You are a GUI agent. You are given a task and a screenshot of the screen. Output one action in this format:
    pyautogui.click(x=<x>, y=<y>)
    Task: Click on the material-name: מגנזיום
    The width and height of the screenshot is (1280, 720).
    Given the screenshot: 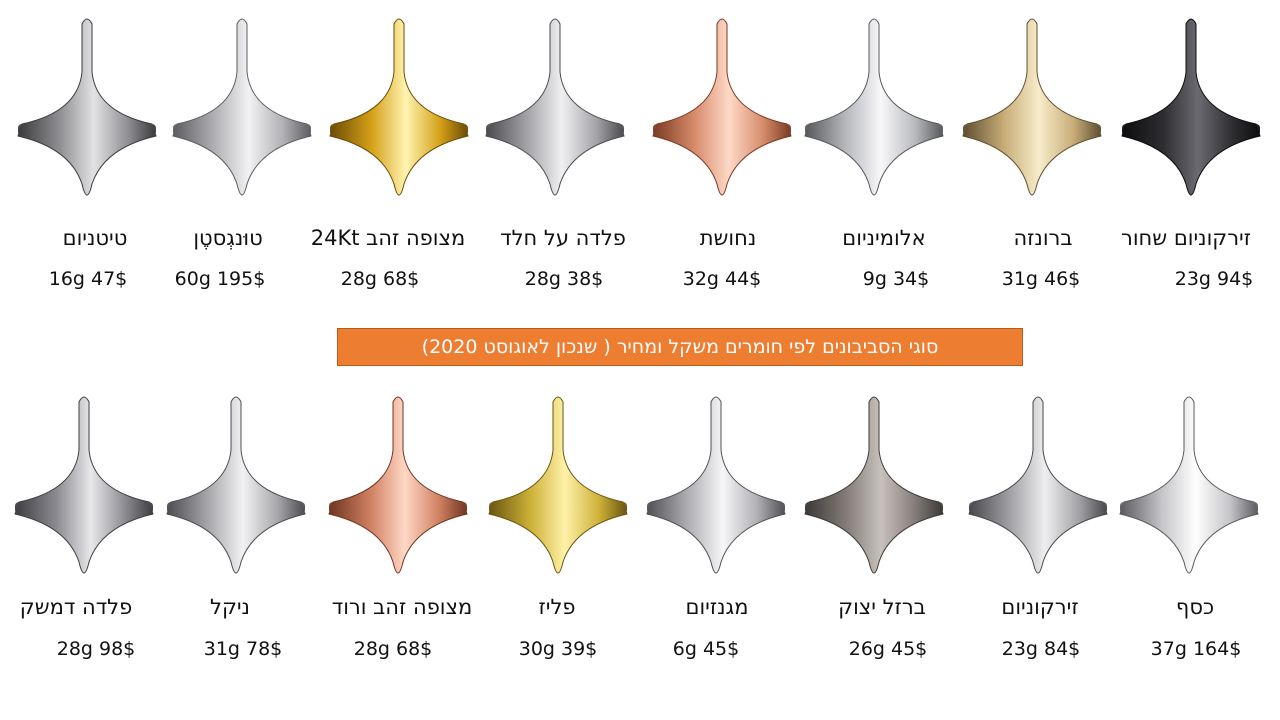 What is the action you would take?
    pyautogui.click(x=717, y=607)
    